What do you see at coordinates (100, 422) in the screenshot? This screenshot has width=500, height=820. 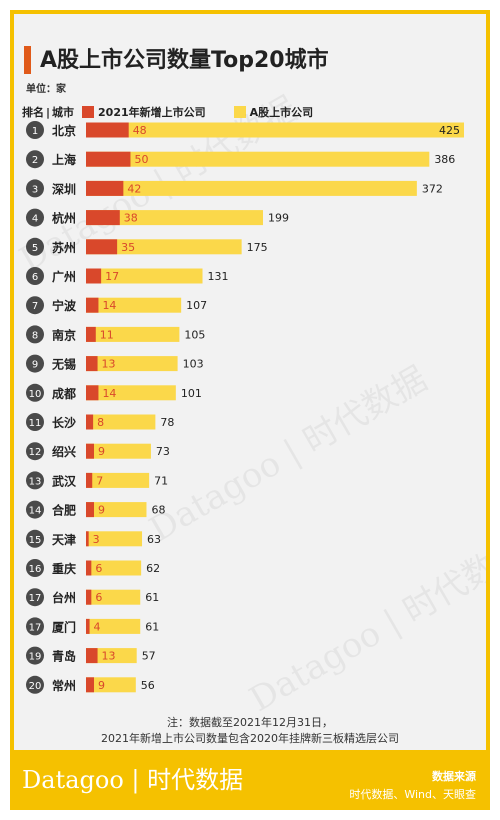 I see `new-value-label: 8` at bounding box center [100, 422].